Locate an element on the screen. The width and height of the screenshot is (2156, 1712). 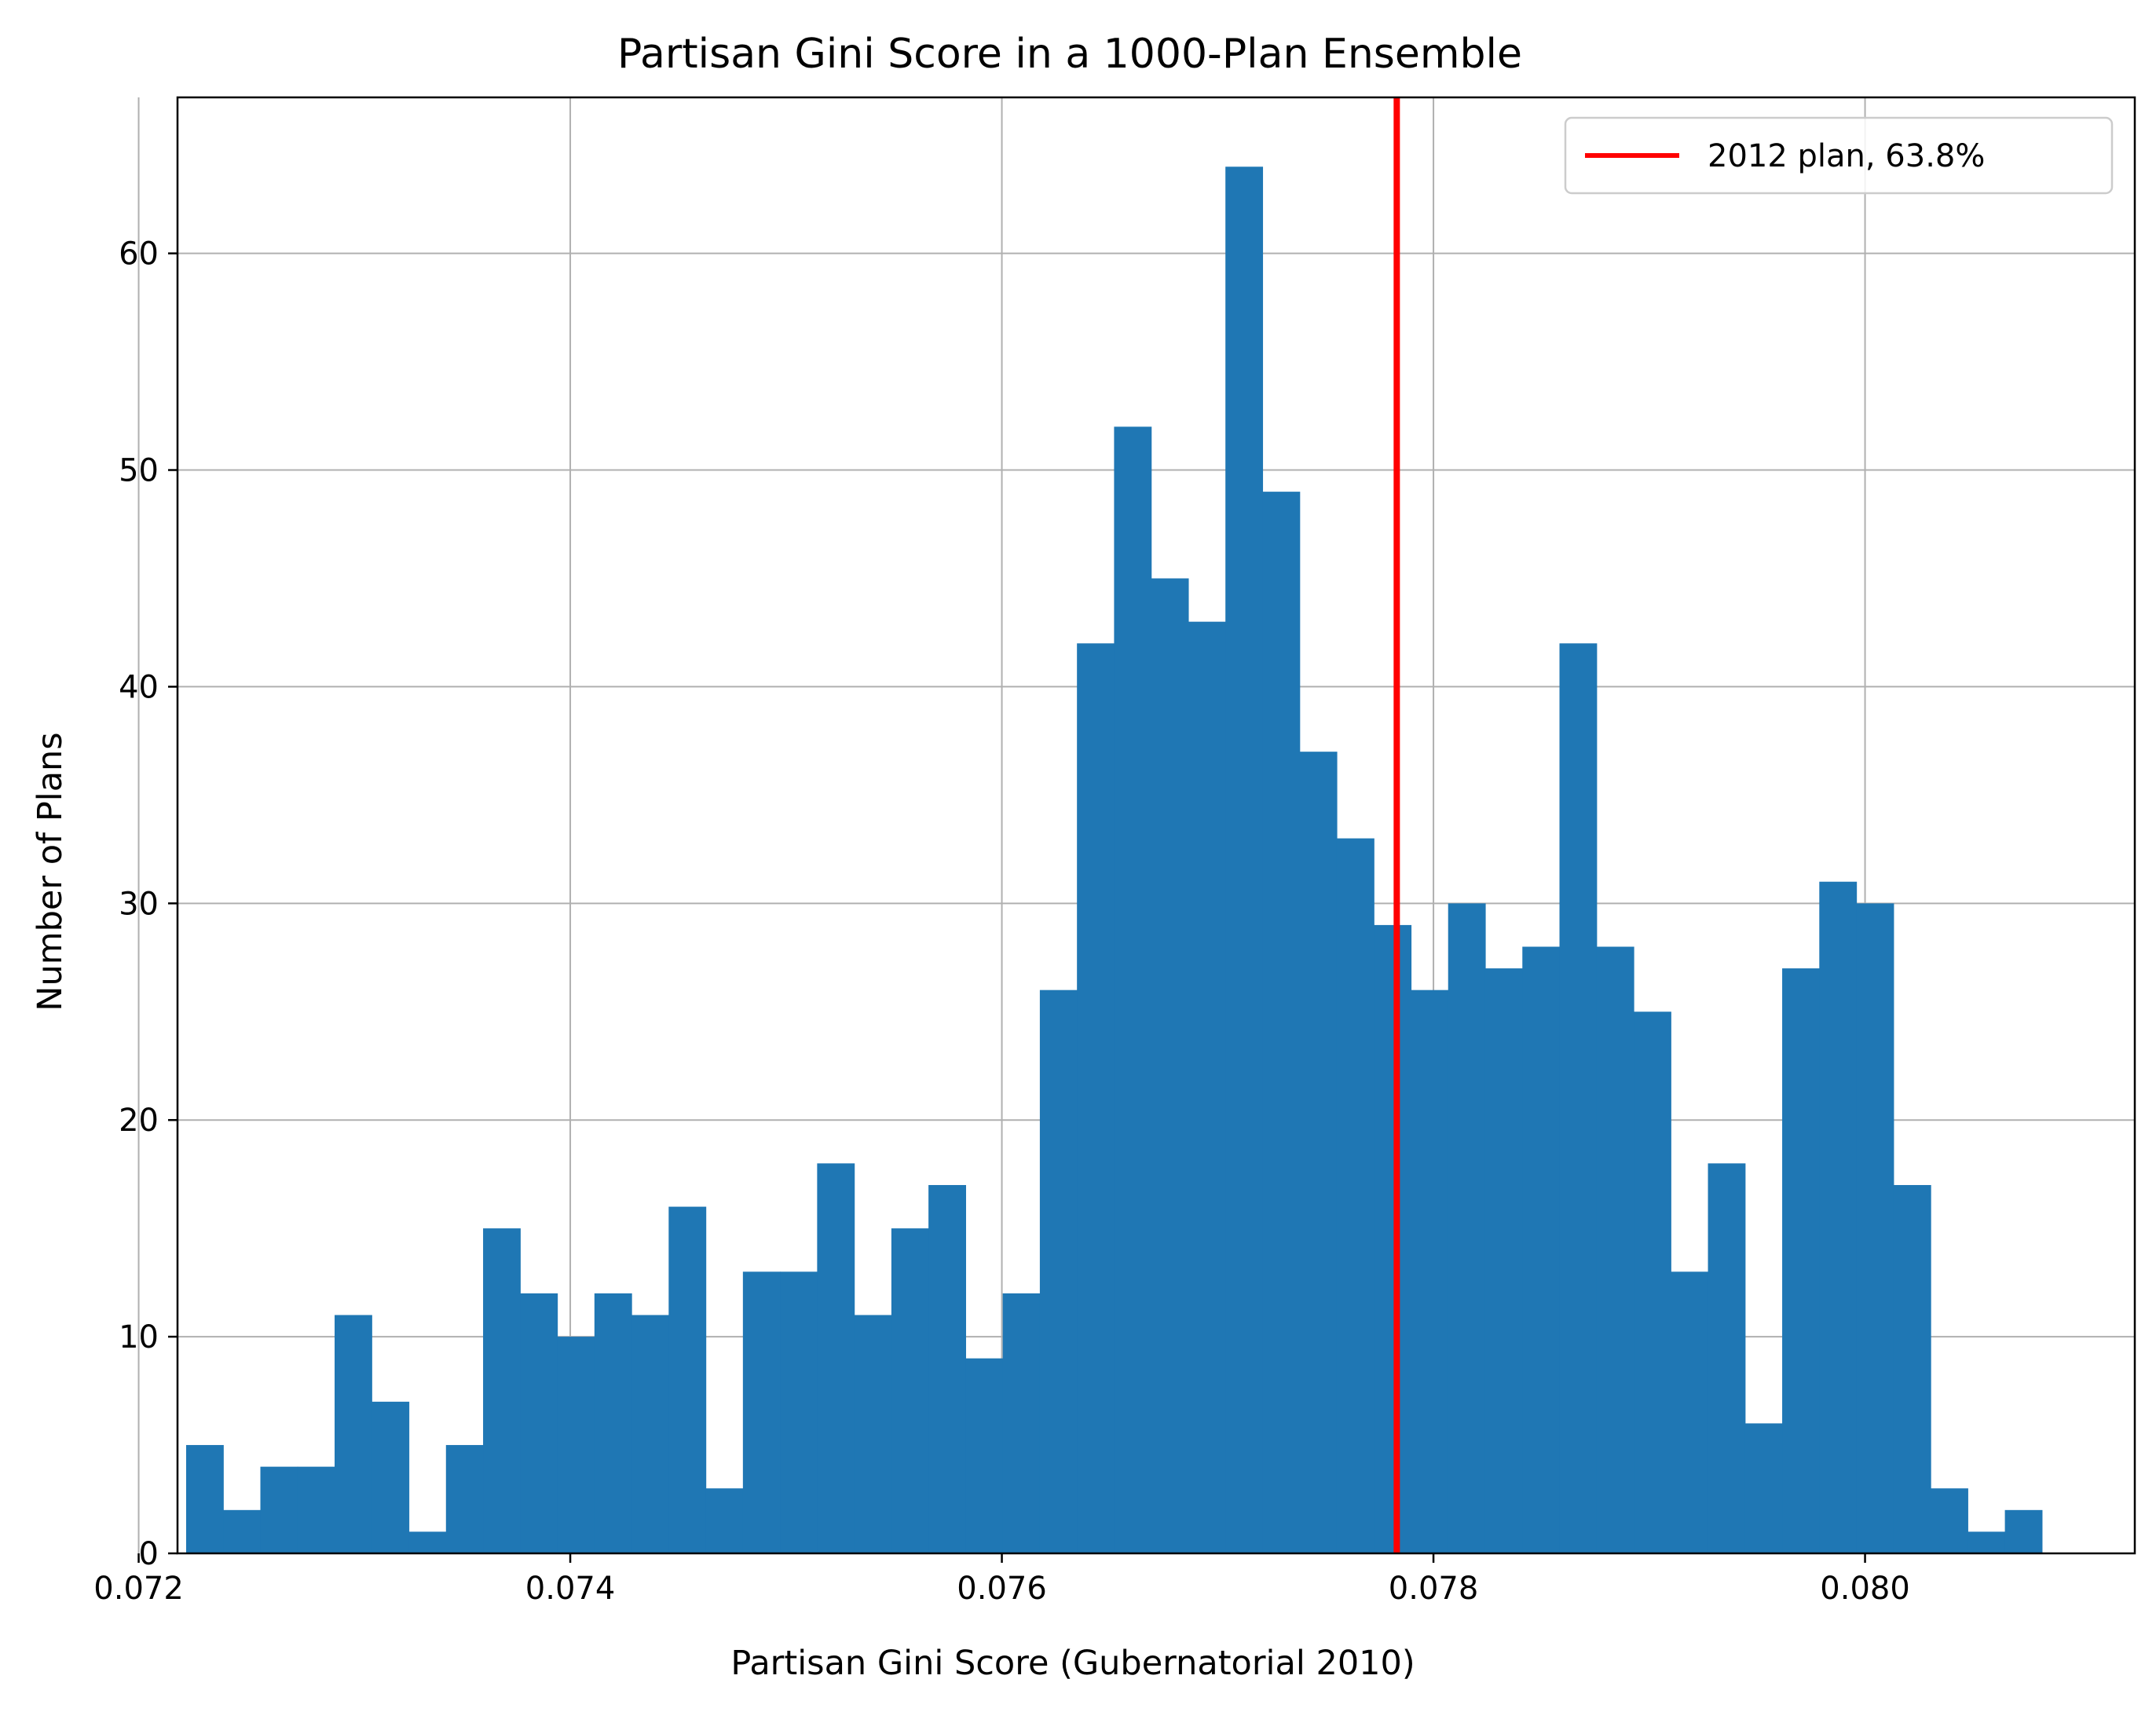
x-tick-label: 0.078 is located at coordinates (1434, 1589).